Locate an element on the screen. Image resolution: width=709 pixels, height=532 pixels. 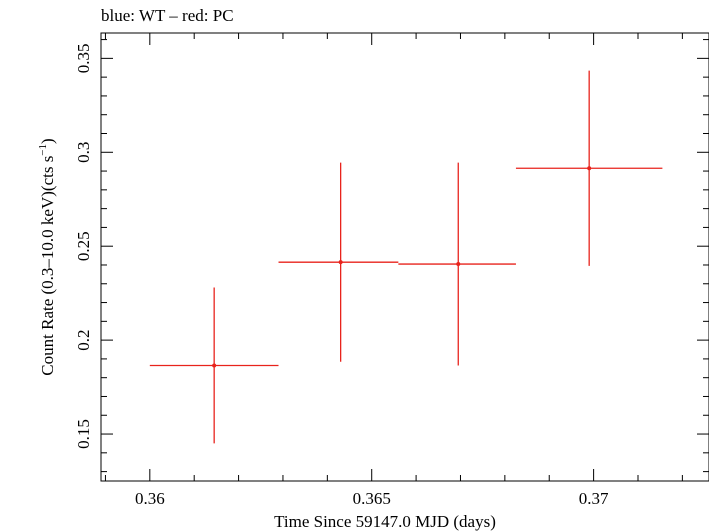
y-tick-label: 0.25 is located at coordinates (83, 246).